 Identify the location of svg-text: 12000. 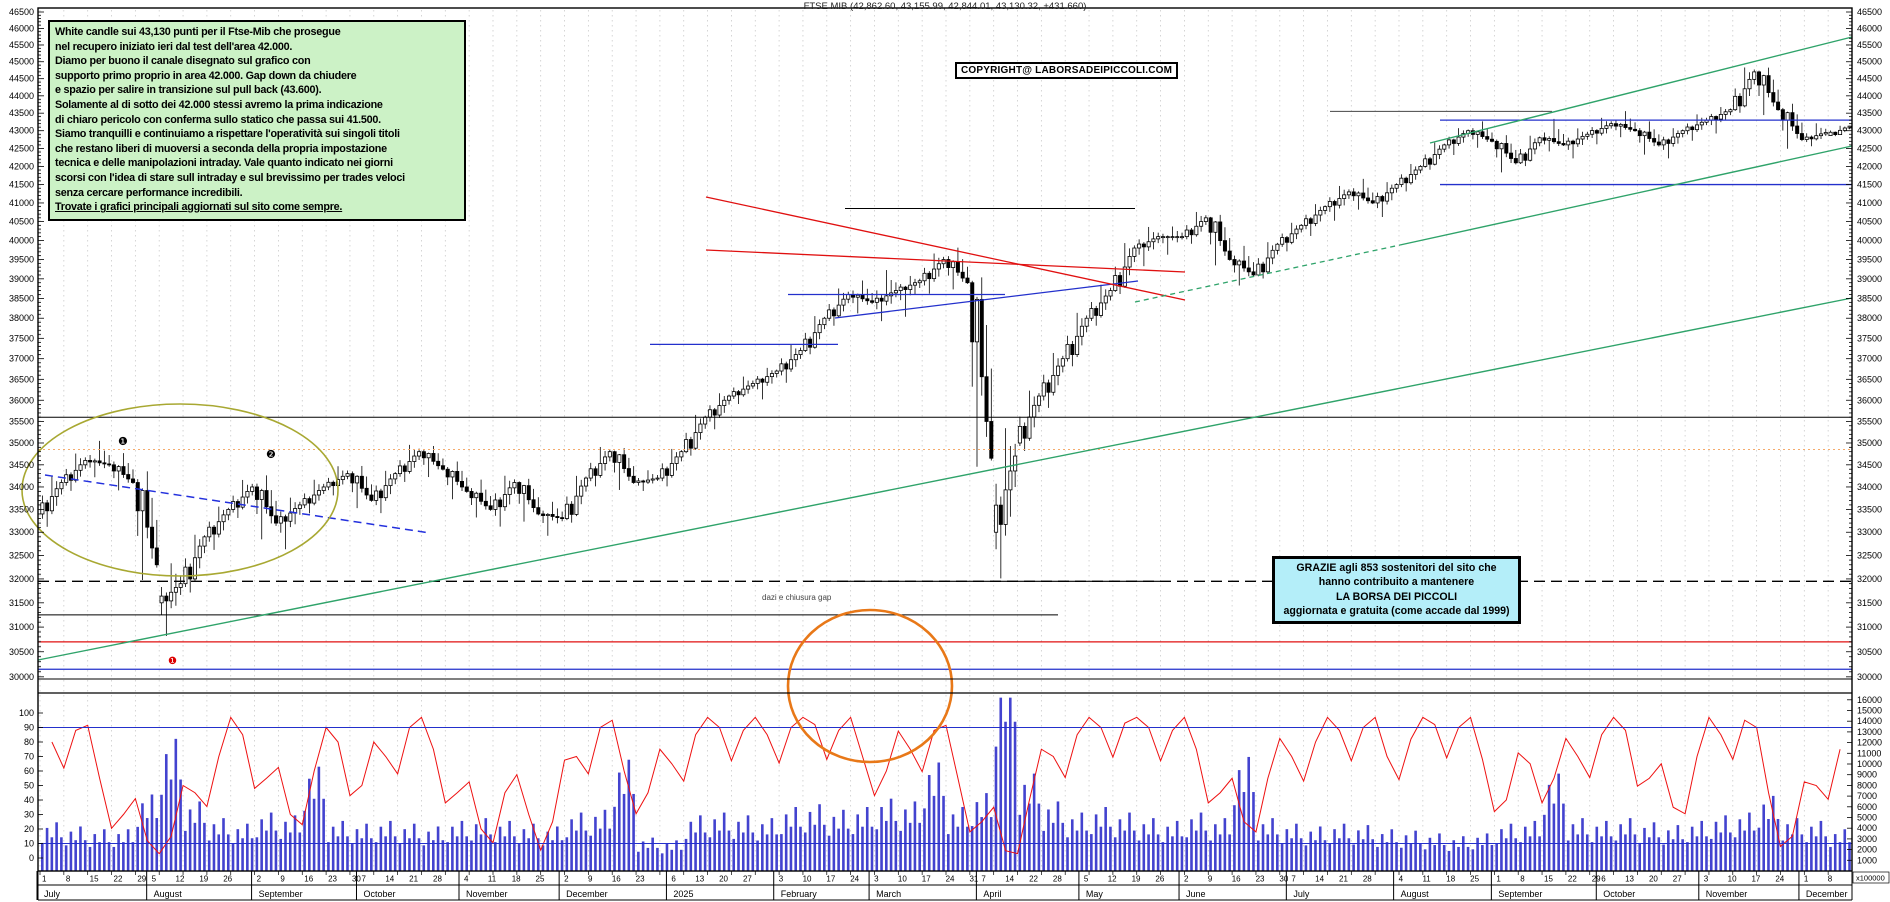
(1869, 743).